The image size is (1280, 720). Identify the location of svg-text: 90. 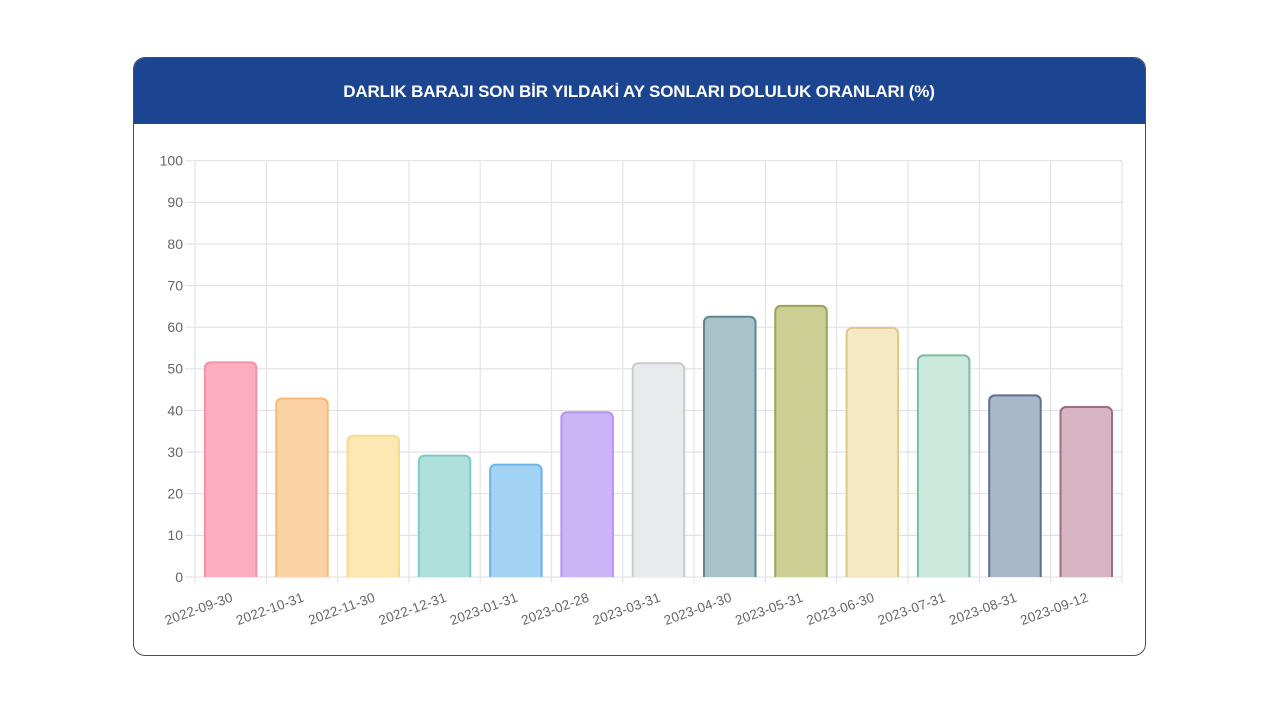
(175, 202).